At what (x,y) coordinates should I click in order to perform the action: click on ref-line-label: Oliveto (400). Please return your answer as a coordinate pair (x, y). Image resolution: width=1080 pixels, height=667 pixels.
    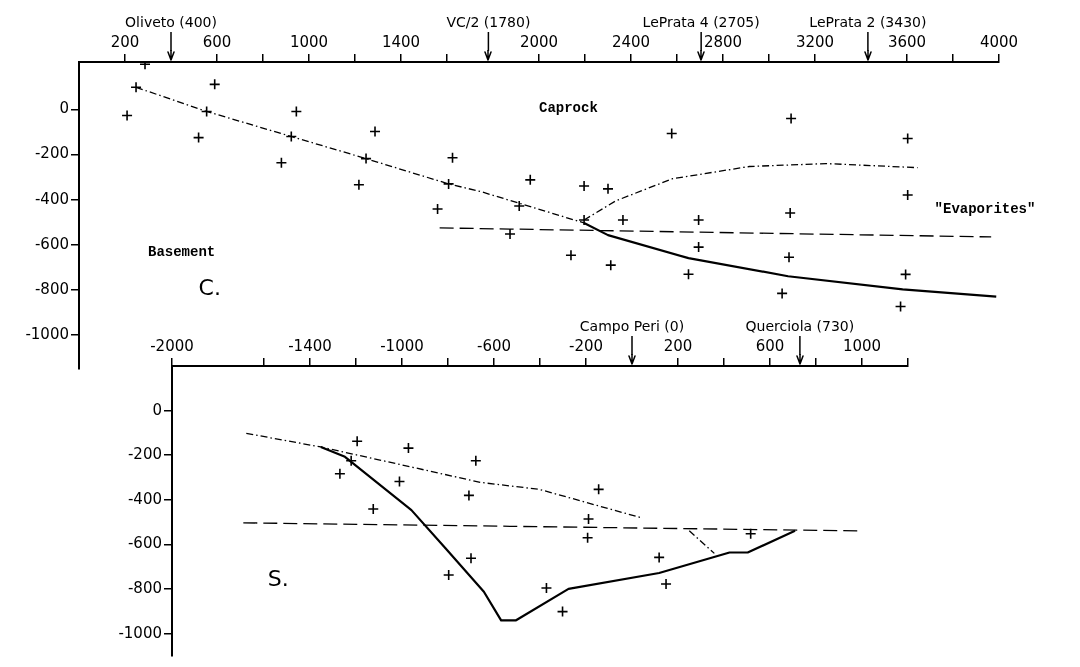
    Looking at the image, I should click on (171, 21).